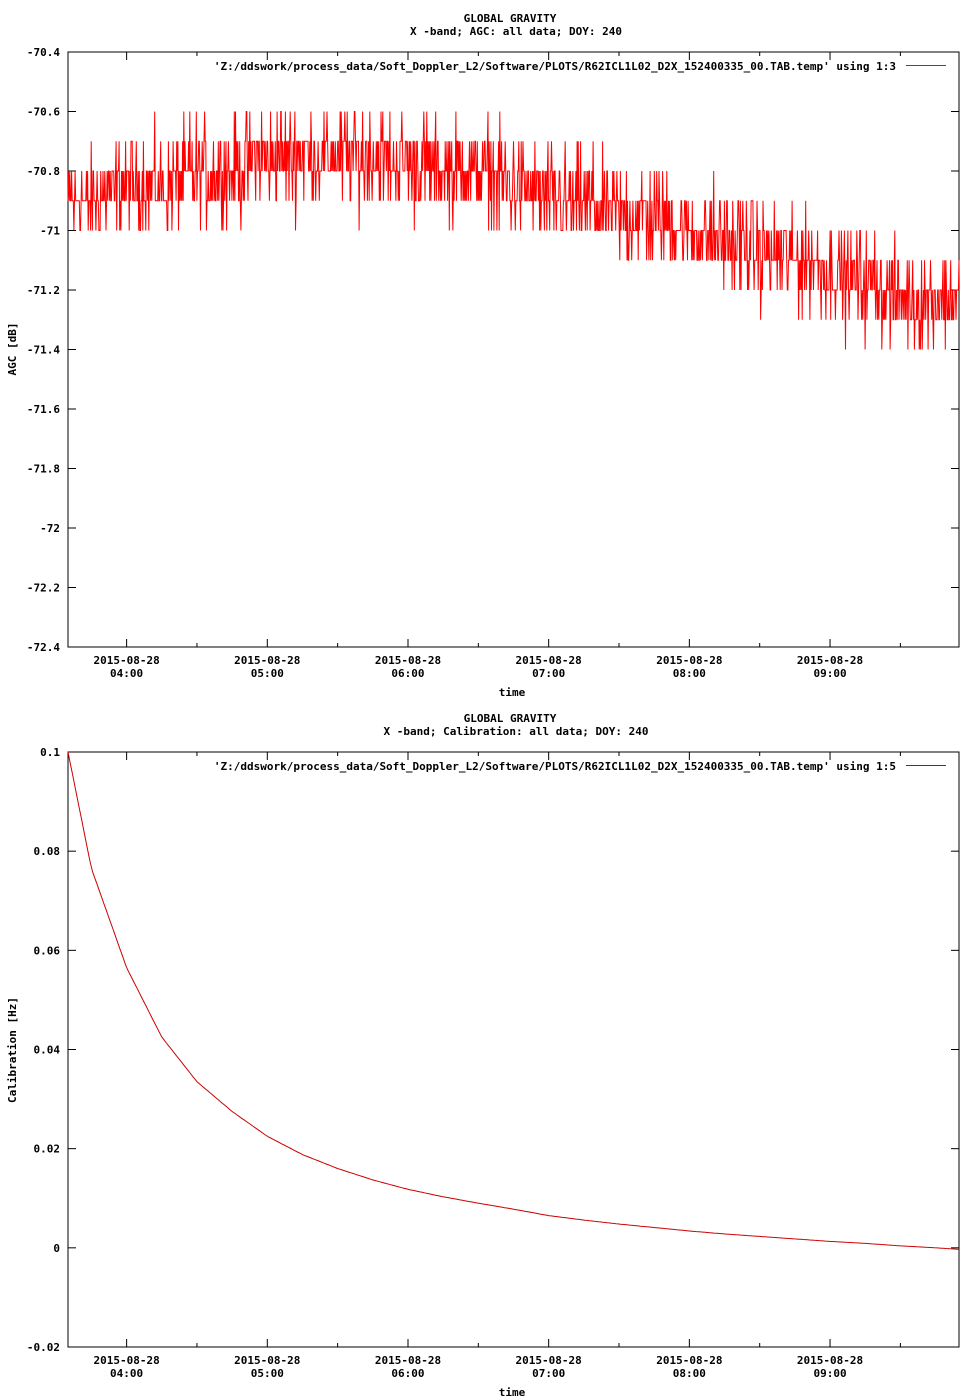  What do you see at coordinates (43, 409) in the screenshot?
I see `y-tick-label: -71.6` at bounding box center [43, 409].